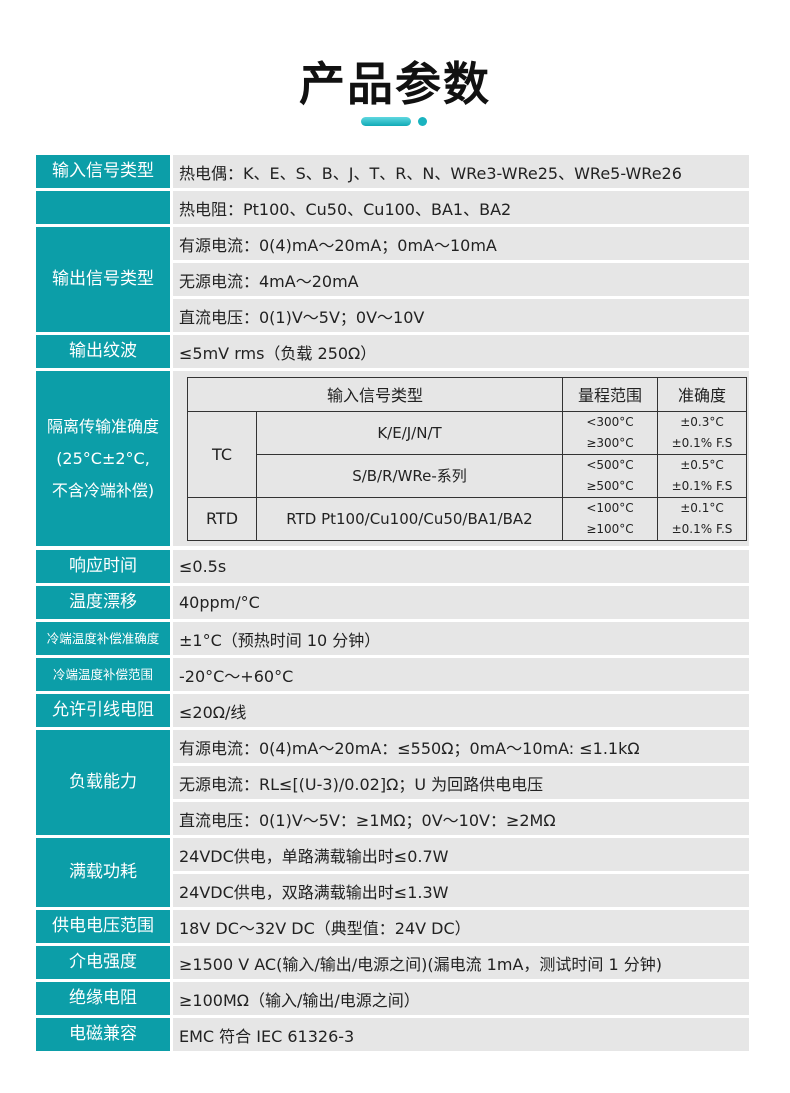 The width and height of the screenshot is (790, 1093). I want to click on sensor-type: RTD Pt100/Cu100/Cu50/BA1/BA2, so click(409, 518).